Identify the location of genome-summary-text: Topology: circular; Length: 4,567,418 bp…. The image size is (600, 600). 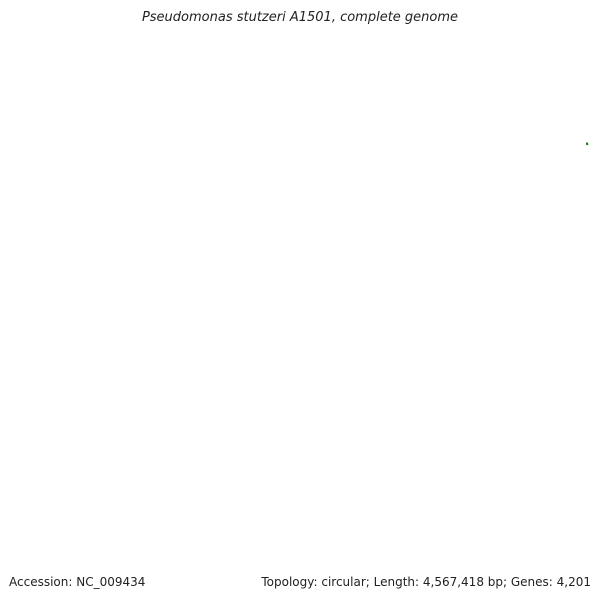
(426, 582).